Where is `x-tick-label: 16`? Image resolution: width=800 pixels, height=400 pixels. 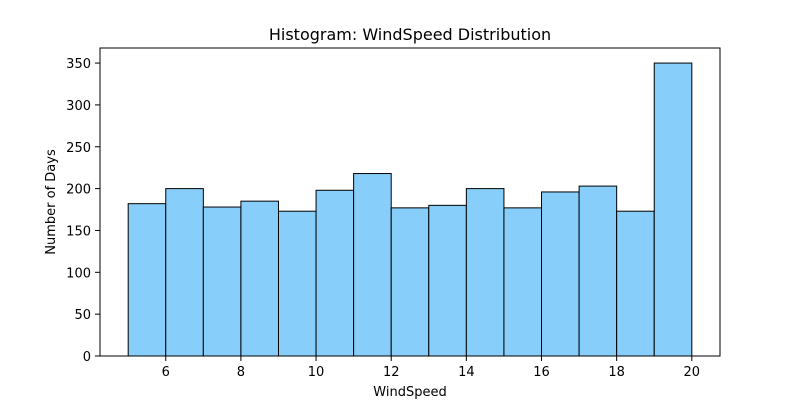 x-tick-label: 16 is located at coordinates (541, 372).